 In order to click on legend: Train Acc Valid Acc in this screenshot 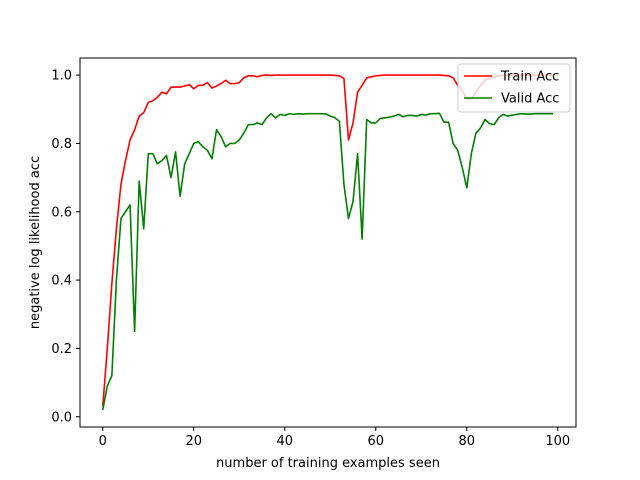, I will do `click(514, 88)`.